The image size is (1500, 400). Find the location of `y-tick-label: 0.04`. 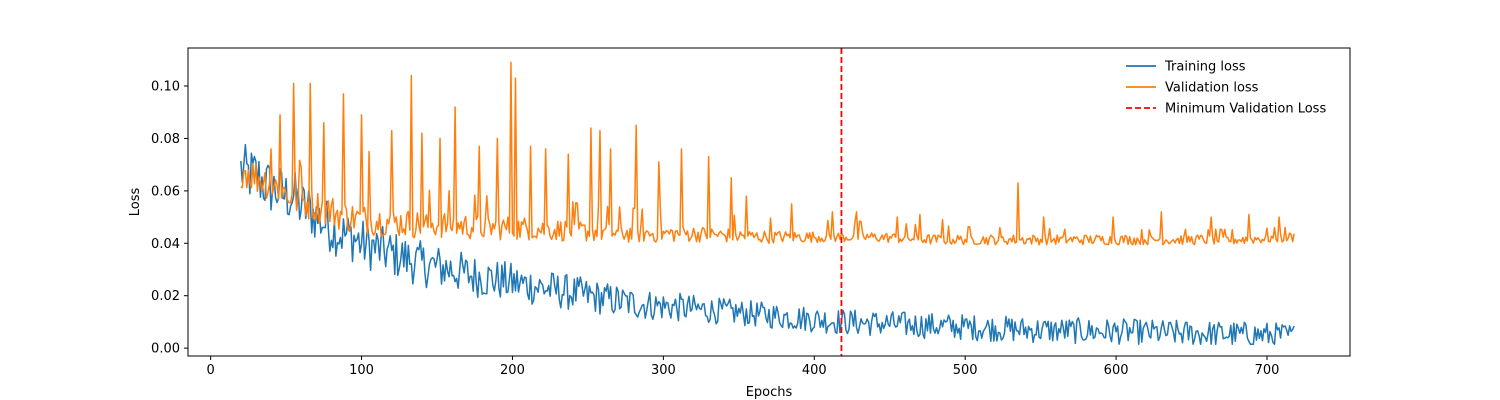

y-tick-label: 0.04 is located at coordinates (165, 244).